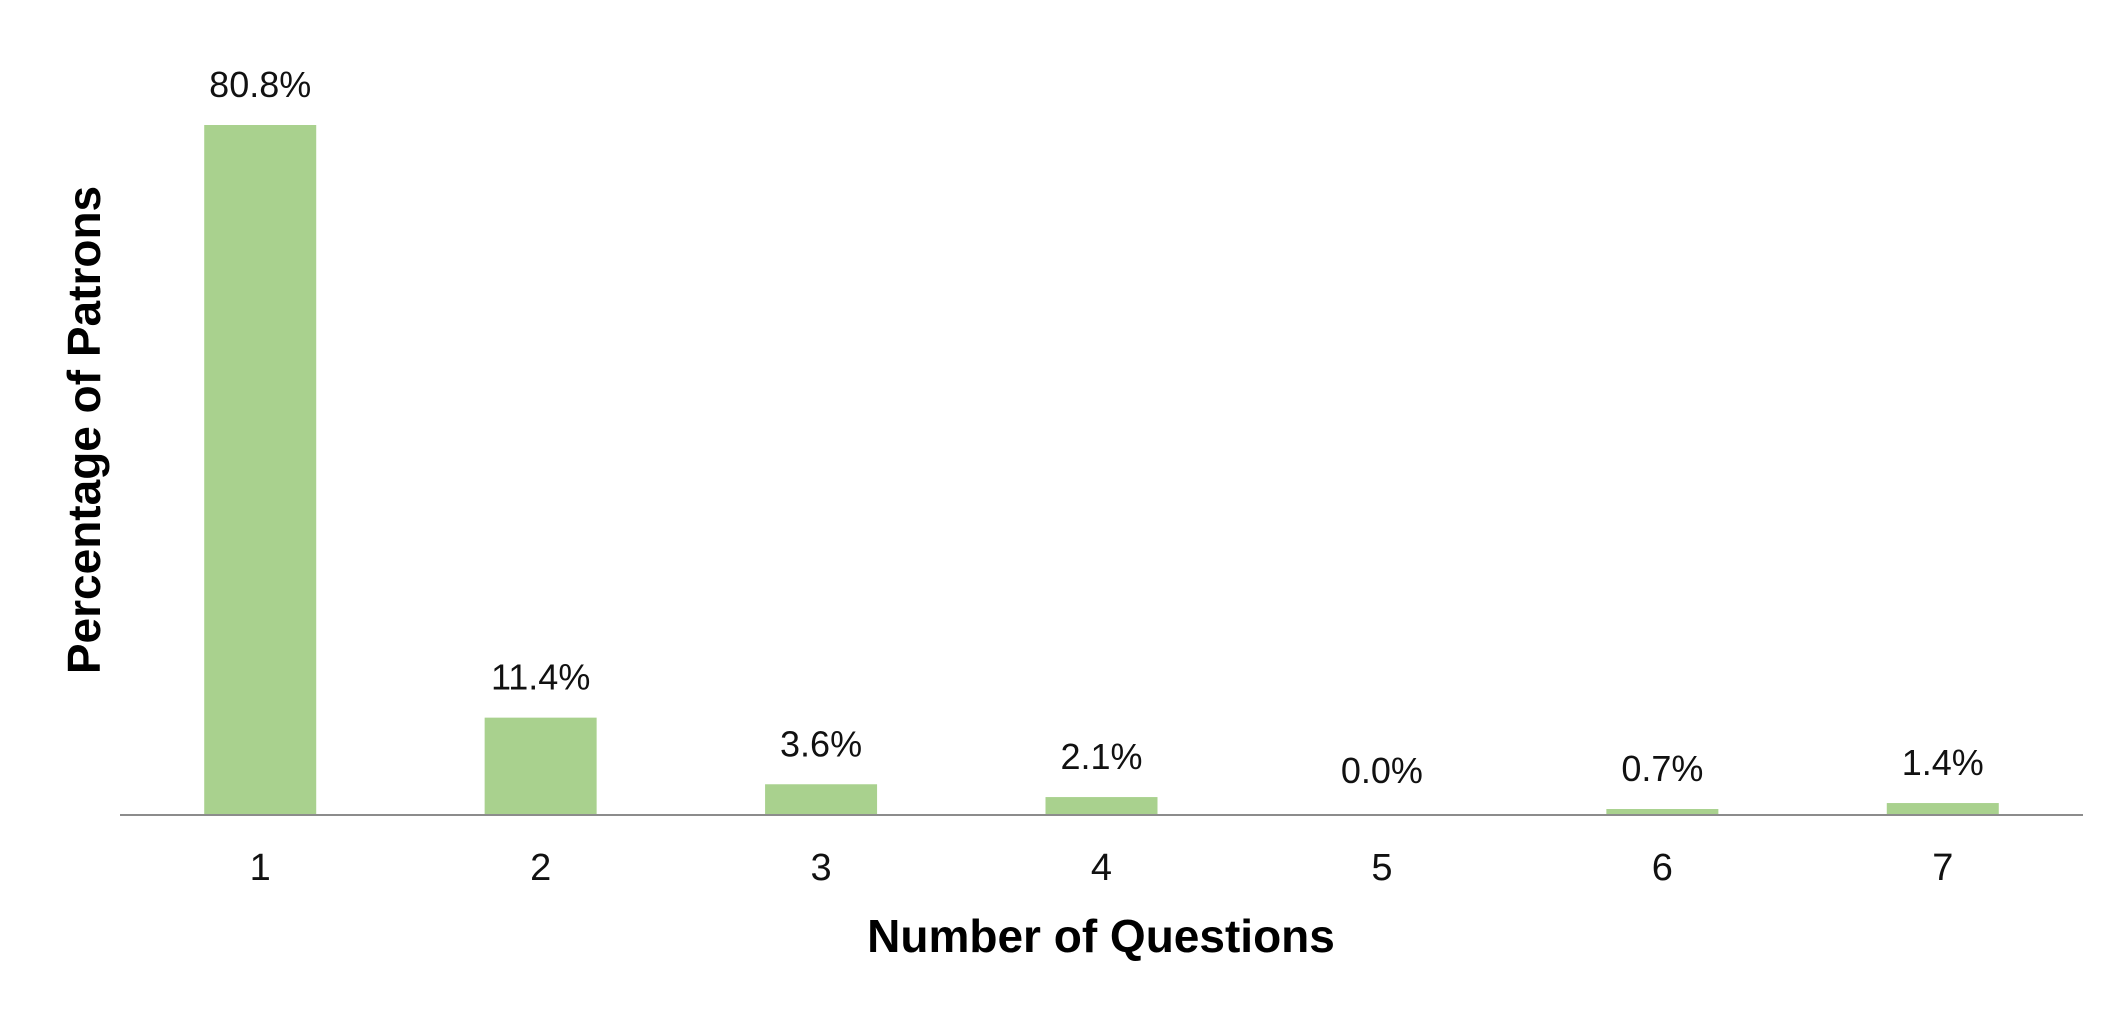 Image resolution: width=2127 pixels, height=1018 pixels. Describe the element at coordinates (1382, 770) in the screenshot. I see `data-label-5: 0.0%` at that location.